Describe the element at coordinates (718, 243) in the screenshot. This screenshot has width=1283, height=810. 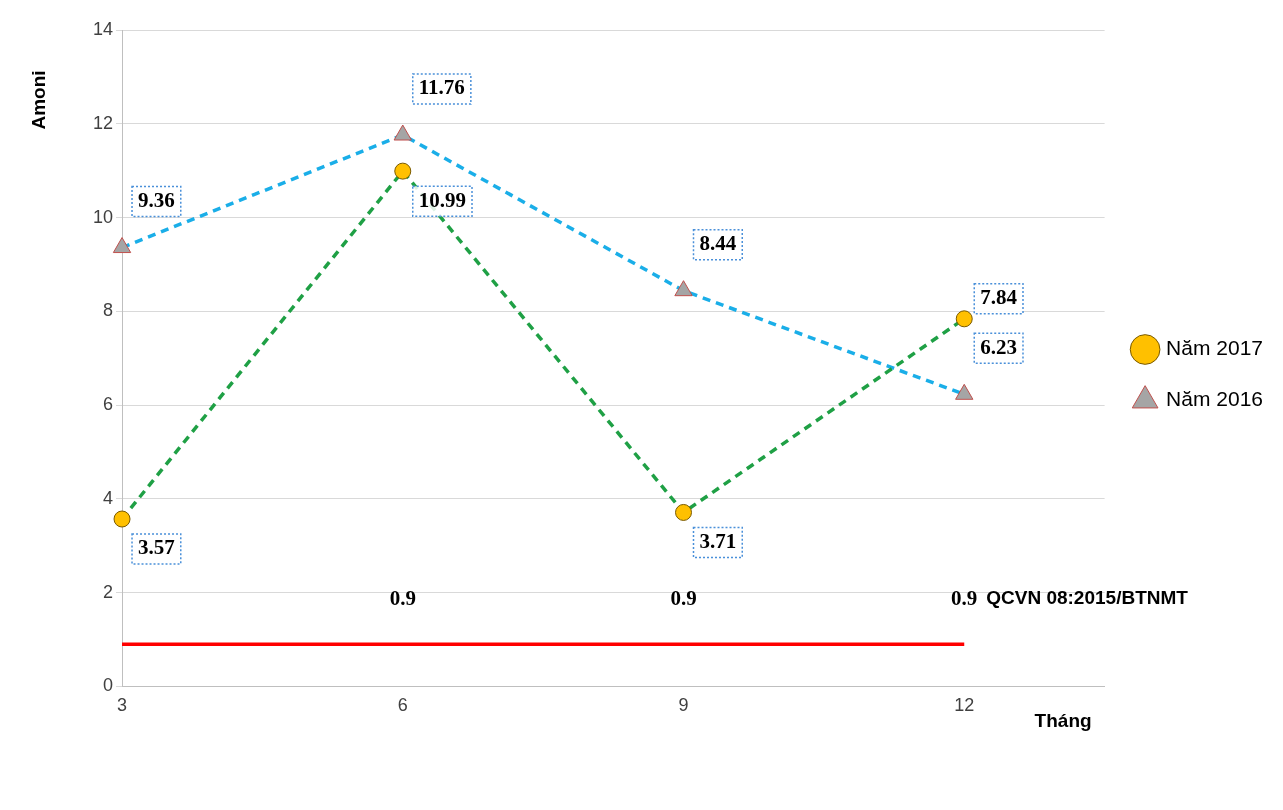
I see `data-label: 8.44` at that location.